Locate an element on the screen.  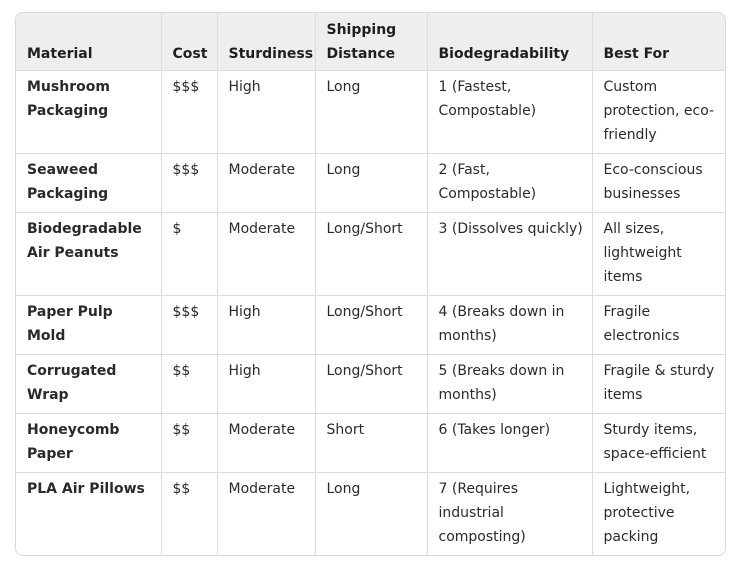
cell-best-for: Fragile electronics is located at coordinates (658, 325).